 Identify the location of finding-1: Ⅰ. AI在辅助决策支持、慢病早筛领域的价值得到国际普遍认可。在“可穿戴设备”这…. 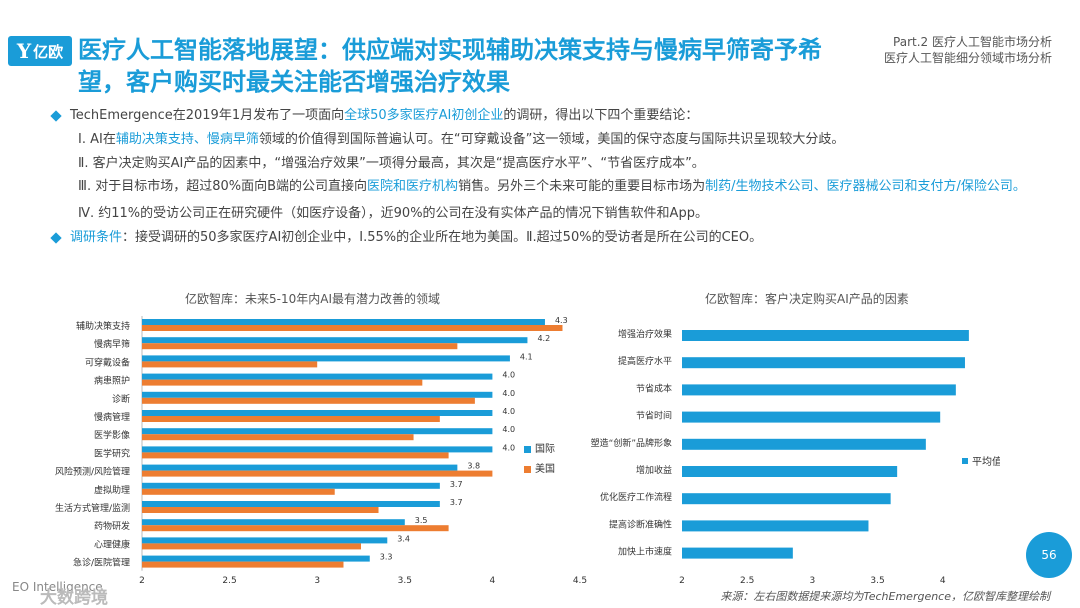
(552, 140).